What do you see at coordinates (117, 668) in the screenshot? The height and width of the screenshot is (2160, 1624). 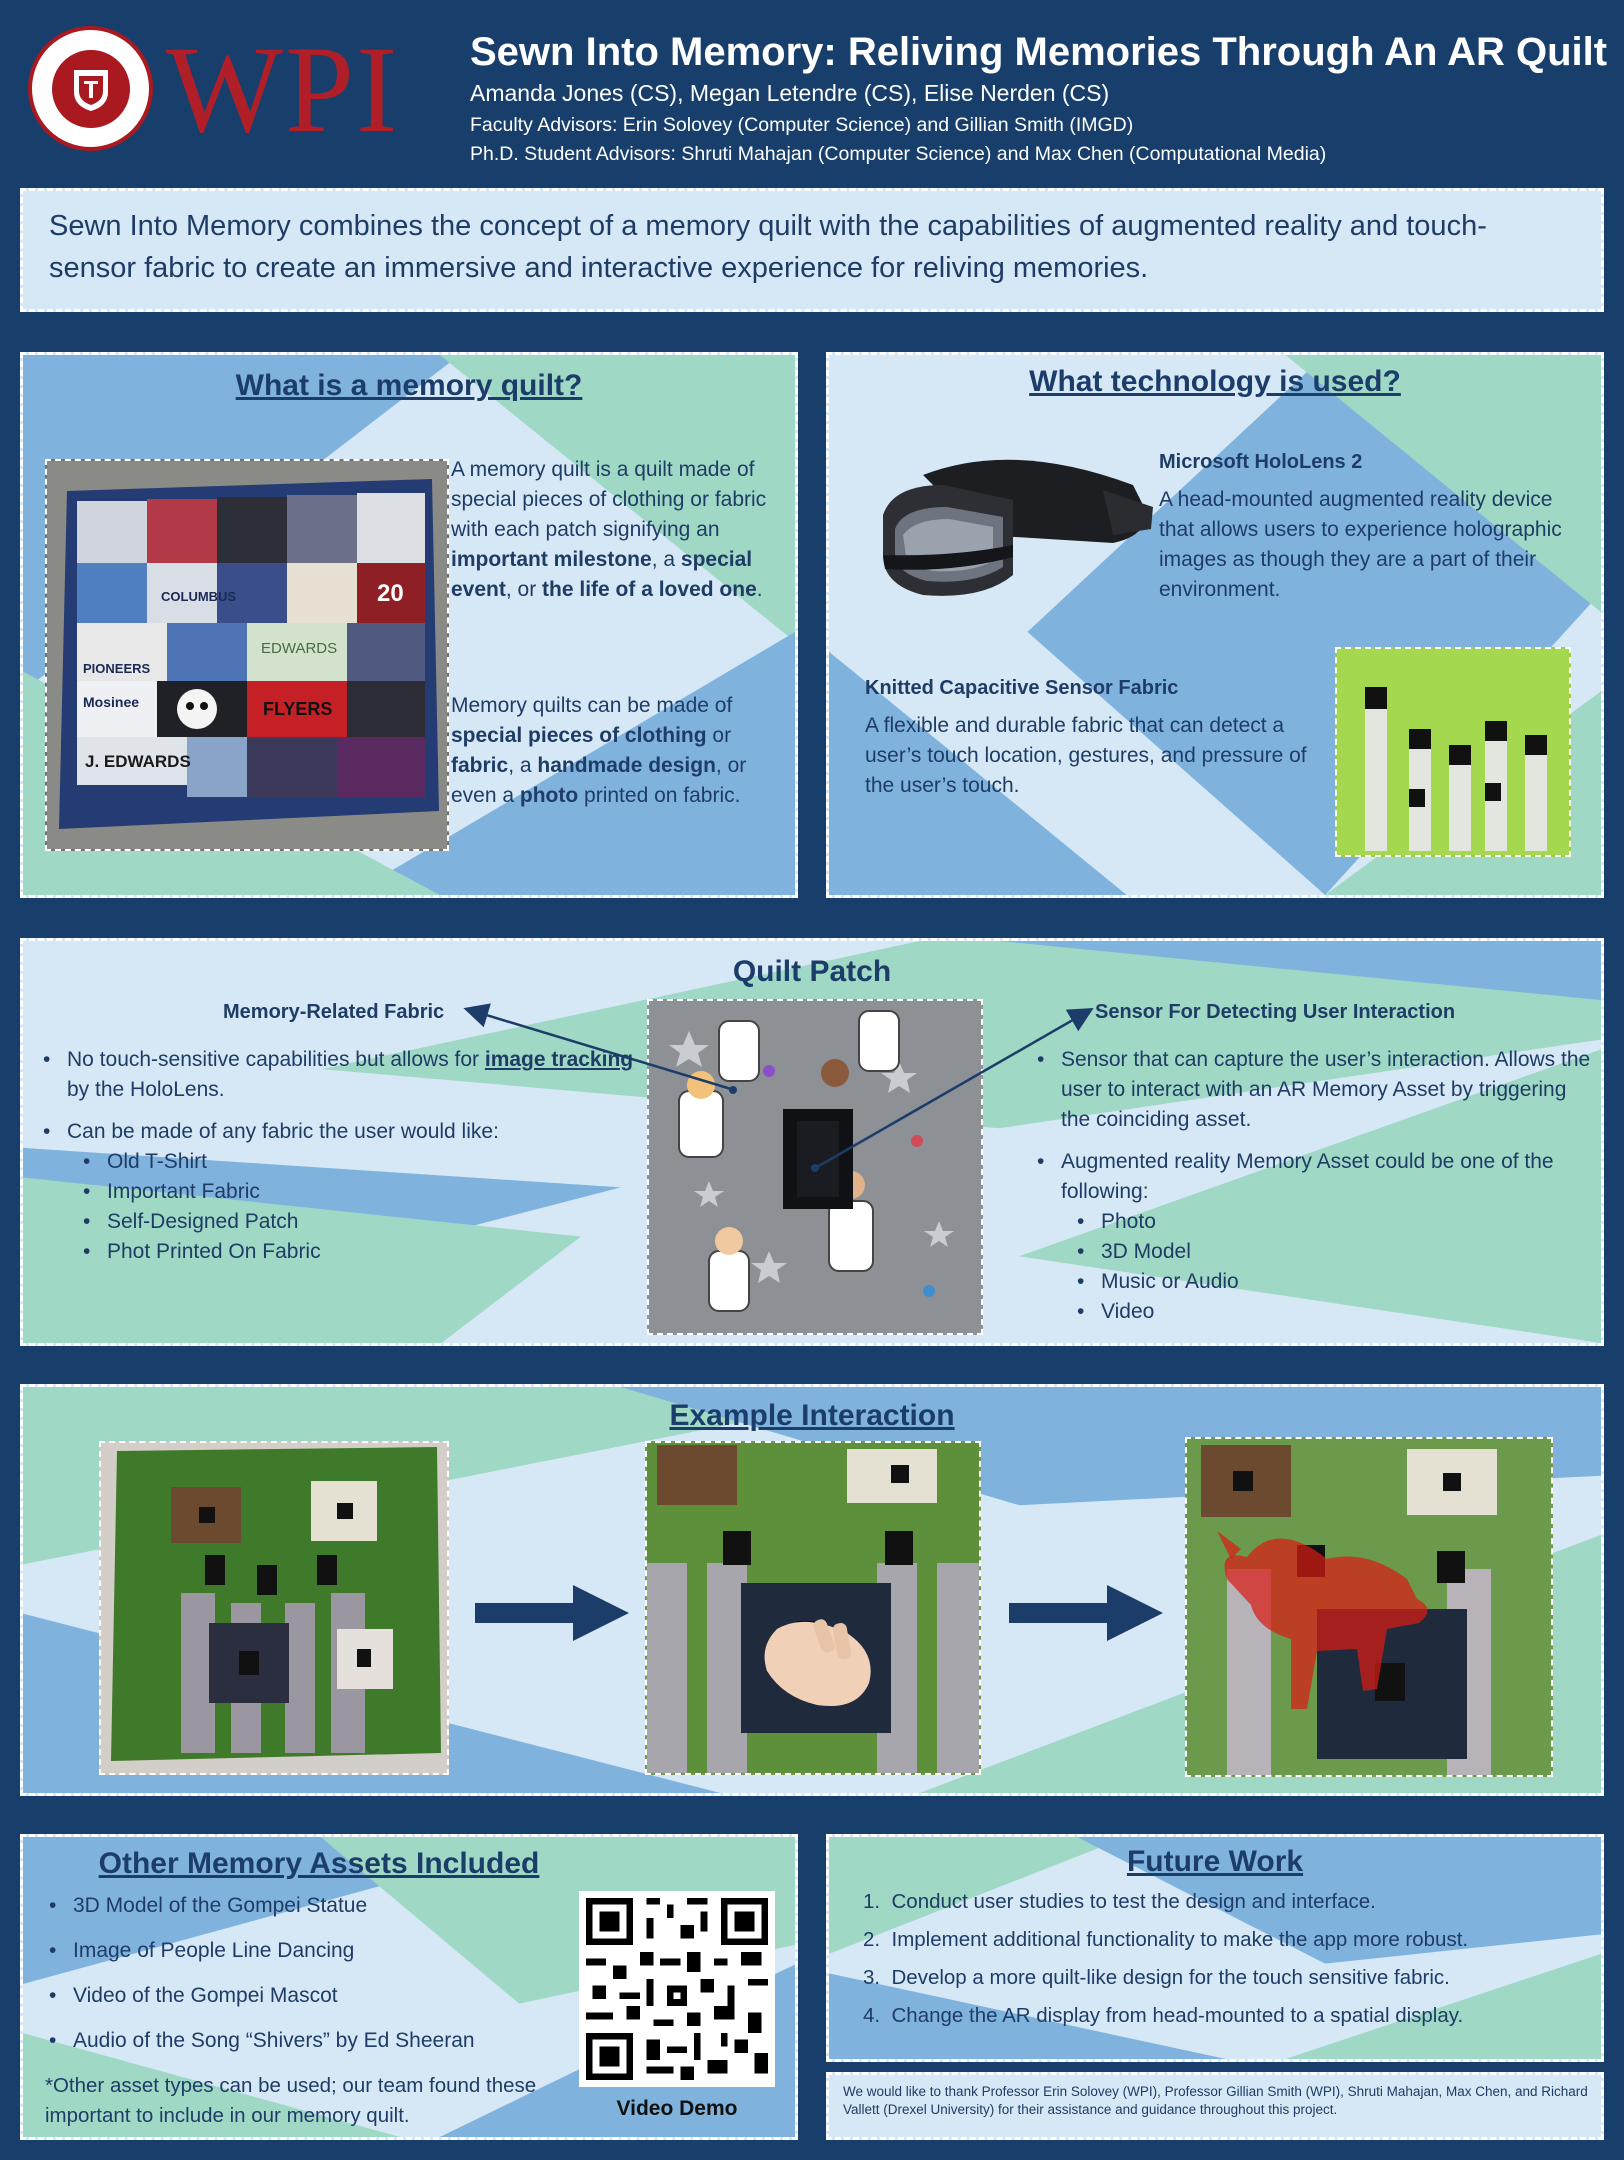 I see `quilt-label-pioneers: PIONEERS` at bounding box center [117, 668].